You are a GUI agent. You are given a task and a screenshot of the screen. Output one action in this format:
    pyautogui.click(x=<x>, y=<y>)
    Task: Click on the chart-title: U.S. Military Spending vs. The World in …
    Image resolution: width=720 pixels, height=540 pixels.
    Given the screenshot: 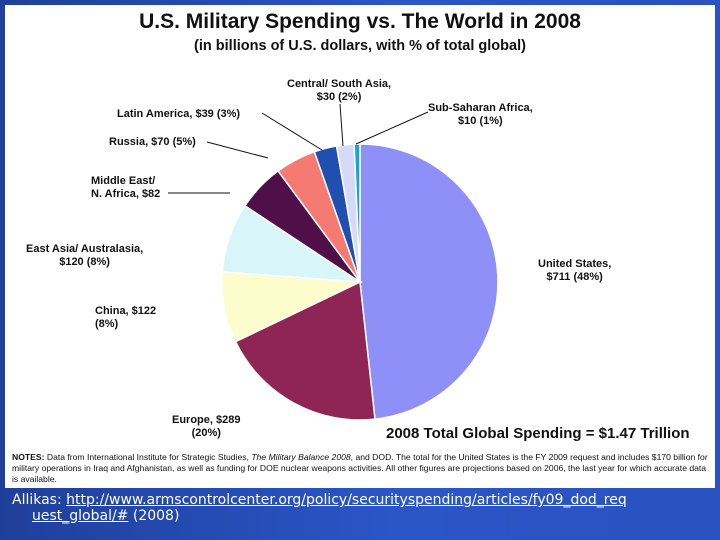 What is the action you would take?
    pyautogui.click(x=360, y=21)
    